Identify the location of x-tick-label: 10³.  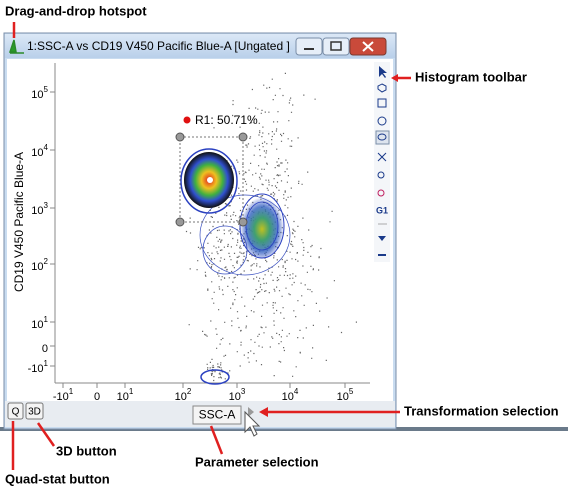
(237, 395).